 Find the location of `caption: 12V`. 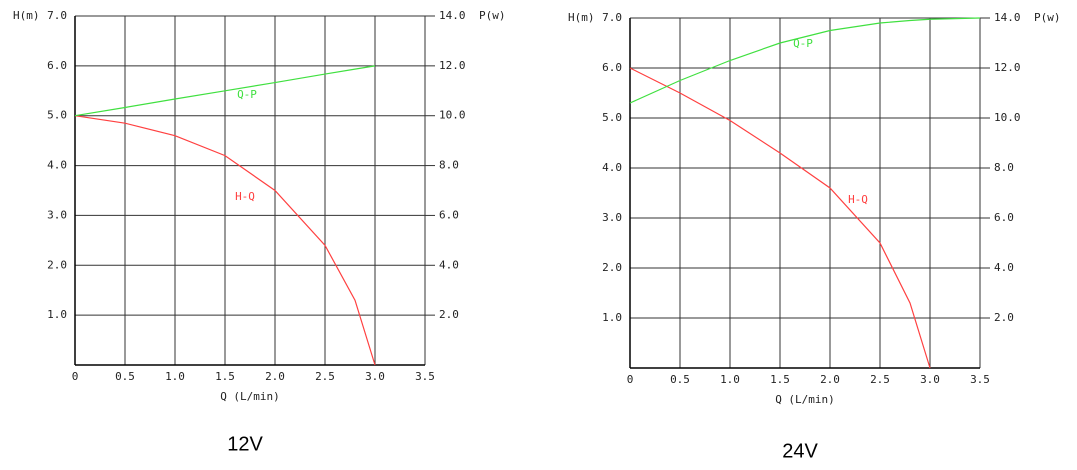

caption: 12V is located at coordinates (245, 444).